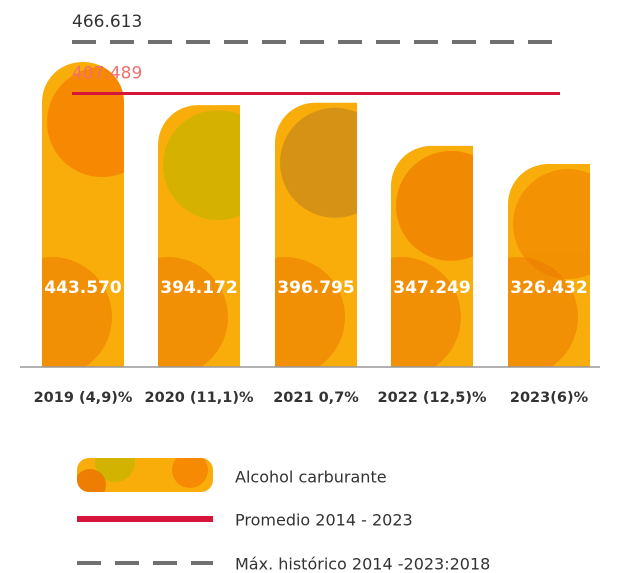 The width and height of the screenshot is (618, 573). Describe the element at coordinates (548, 288) in the screenshot. I see `value-label: 326.432` at that location.